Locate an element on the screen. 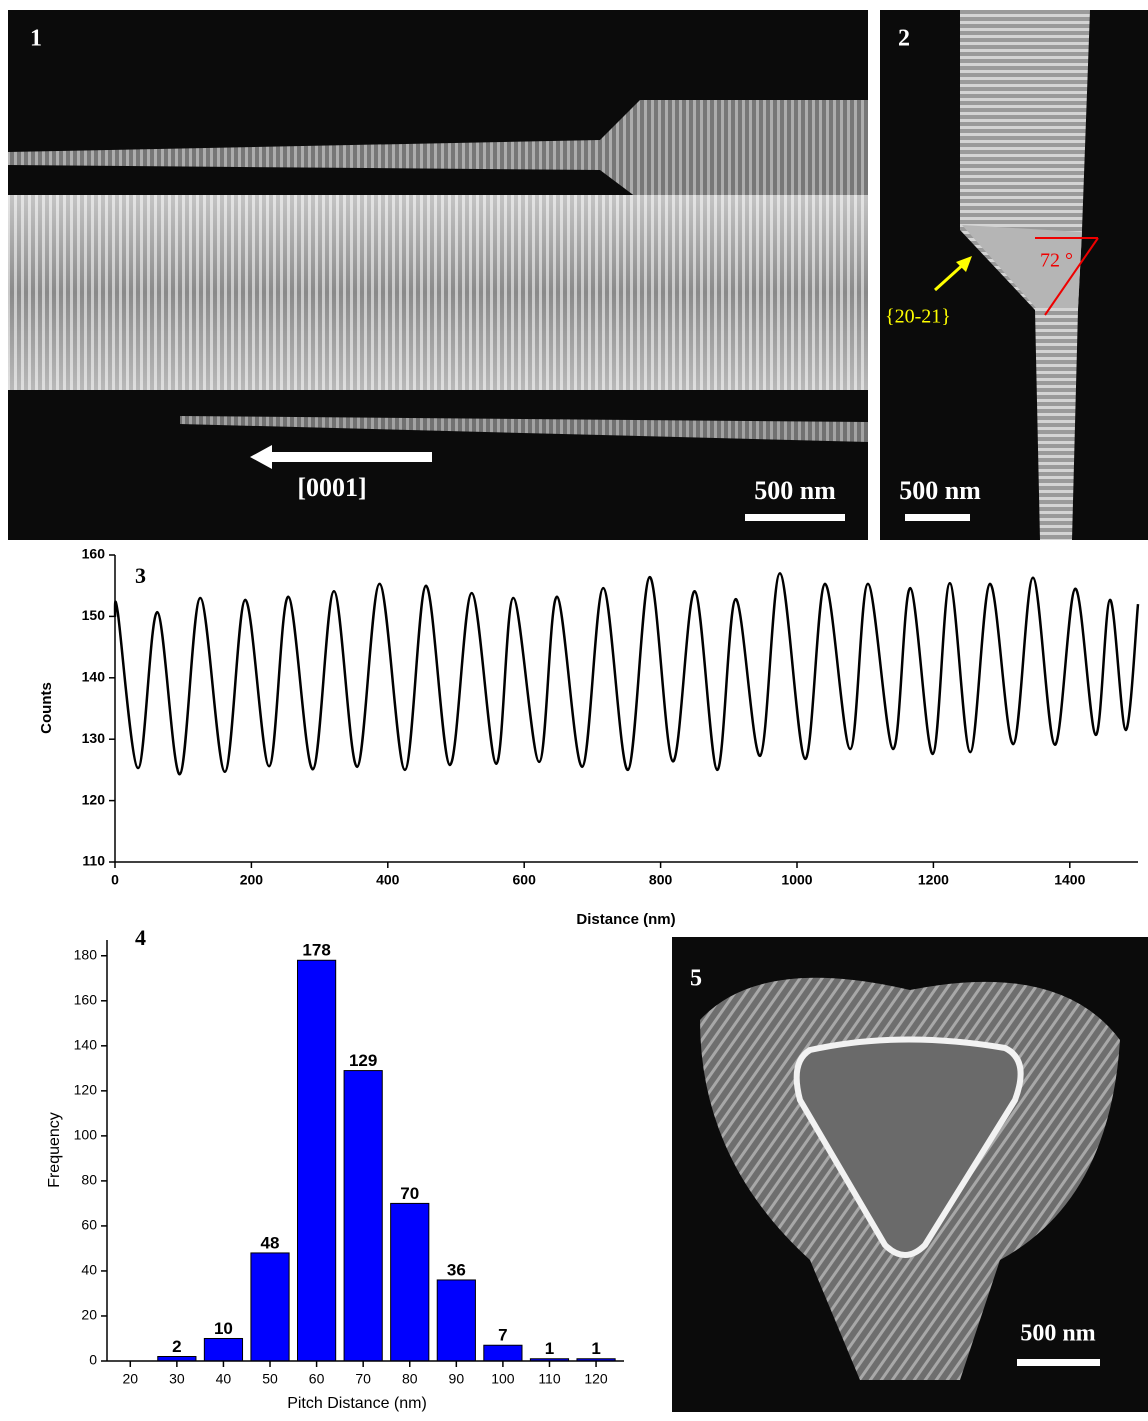  x-tick-label: 70 is located at coordinates (363, 1379).